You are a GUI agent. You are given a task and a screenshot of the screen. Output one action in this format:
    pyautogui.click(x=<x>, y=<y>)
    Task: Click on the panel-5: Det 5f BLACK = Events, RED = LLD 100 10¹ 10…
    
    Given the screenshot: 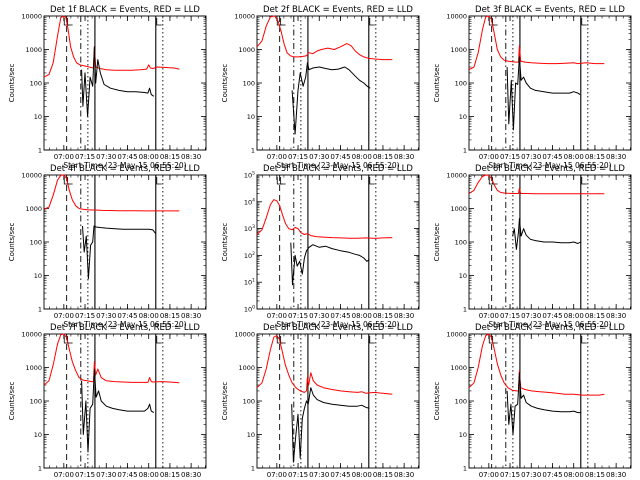 What is the action you would take?
    pyautogui.click(x=320, y=246)
    